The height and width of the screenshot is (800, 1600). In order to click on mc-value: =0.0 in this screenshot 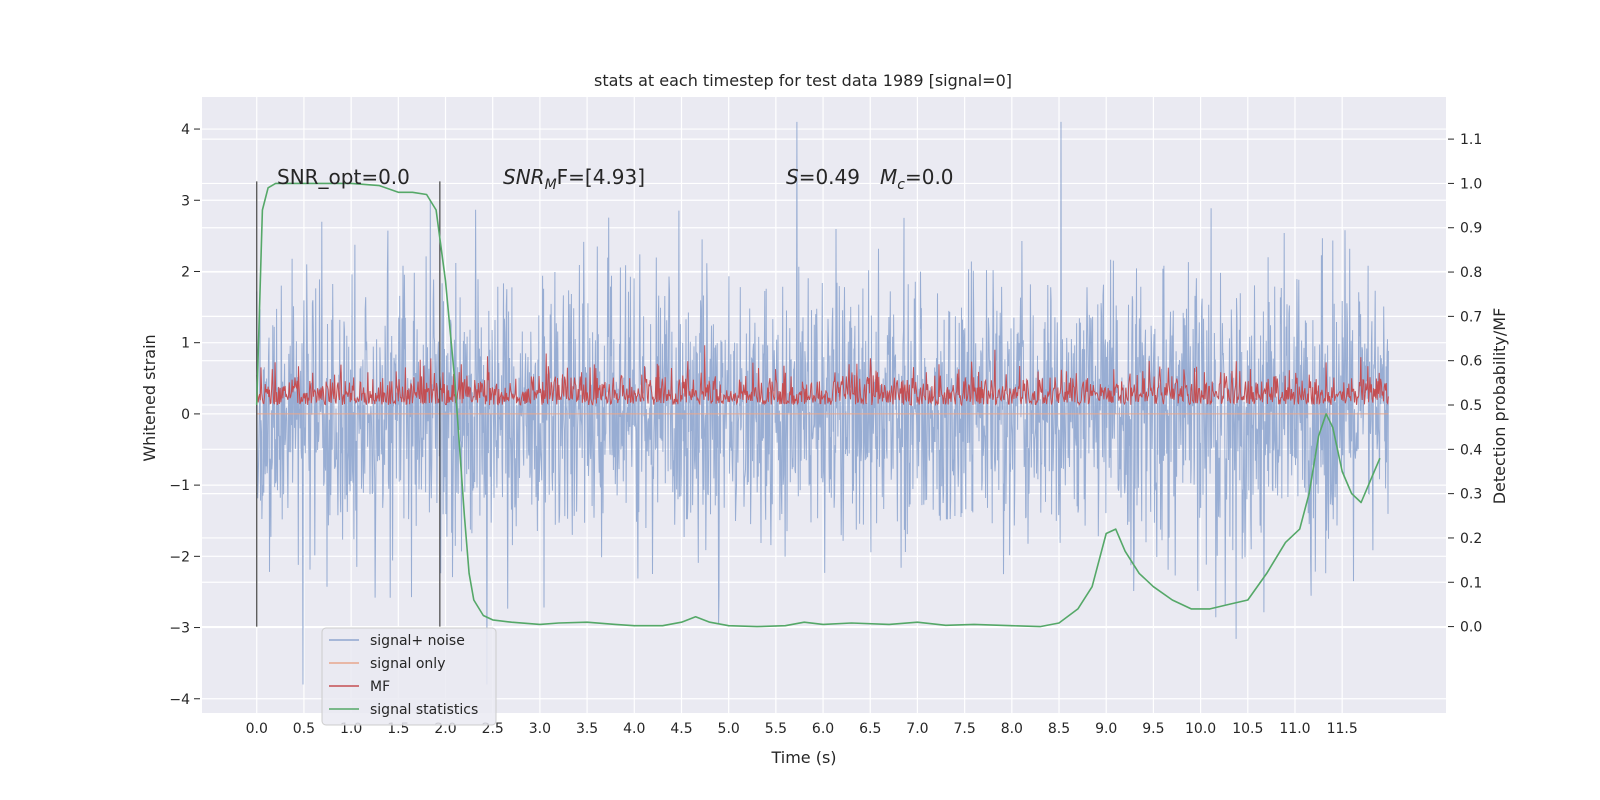, I will do `click(929, 177)`.